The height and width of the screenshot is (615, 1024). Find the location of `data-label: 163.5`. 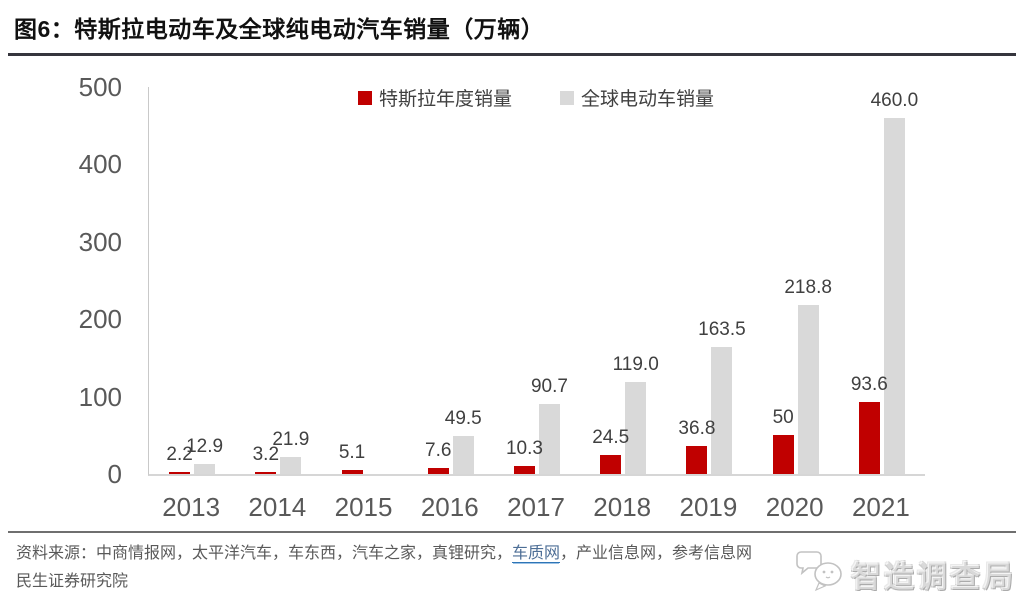

data-label: 163.5 is located at coordinates (722, 330).